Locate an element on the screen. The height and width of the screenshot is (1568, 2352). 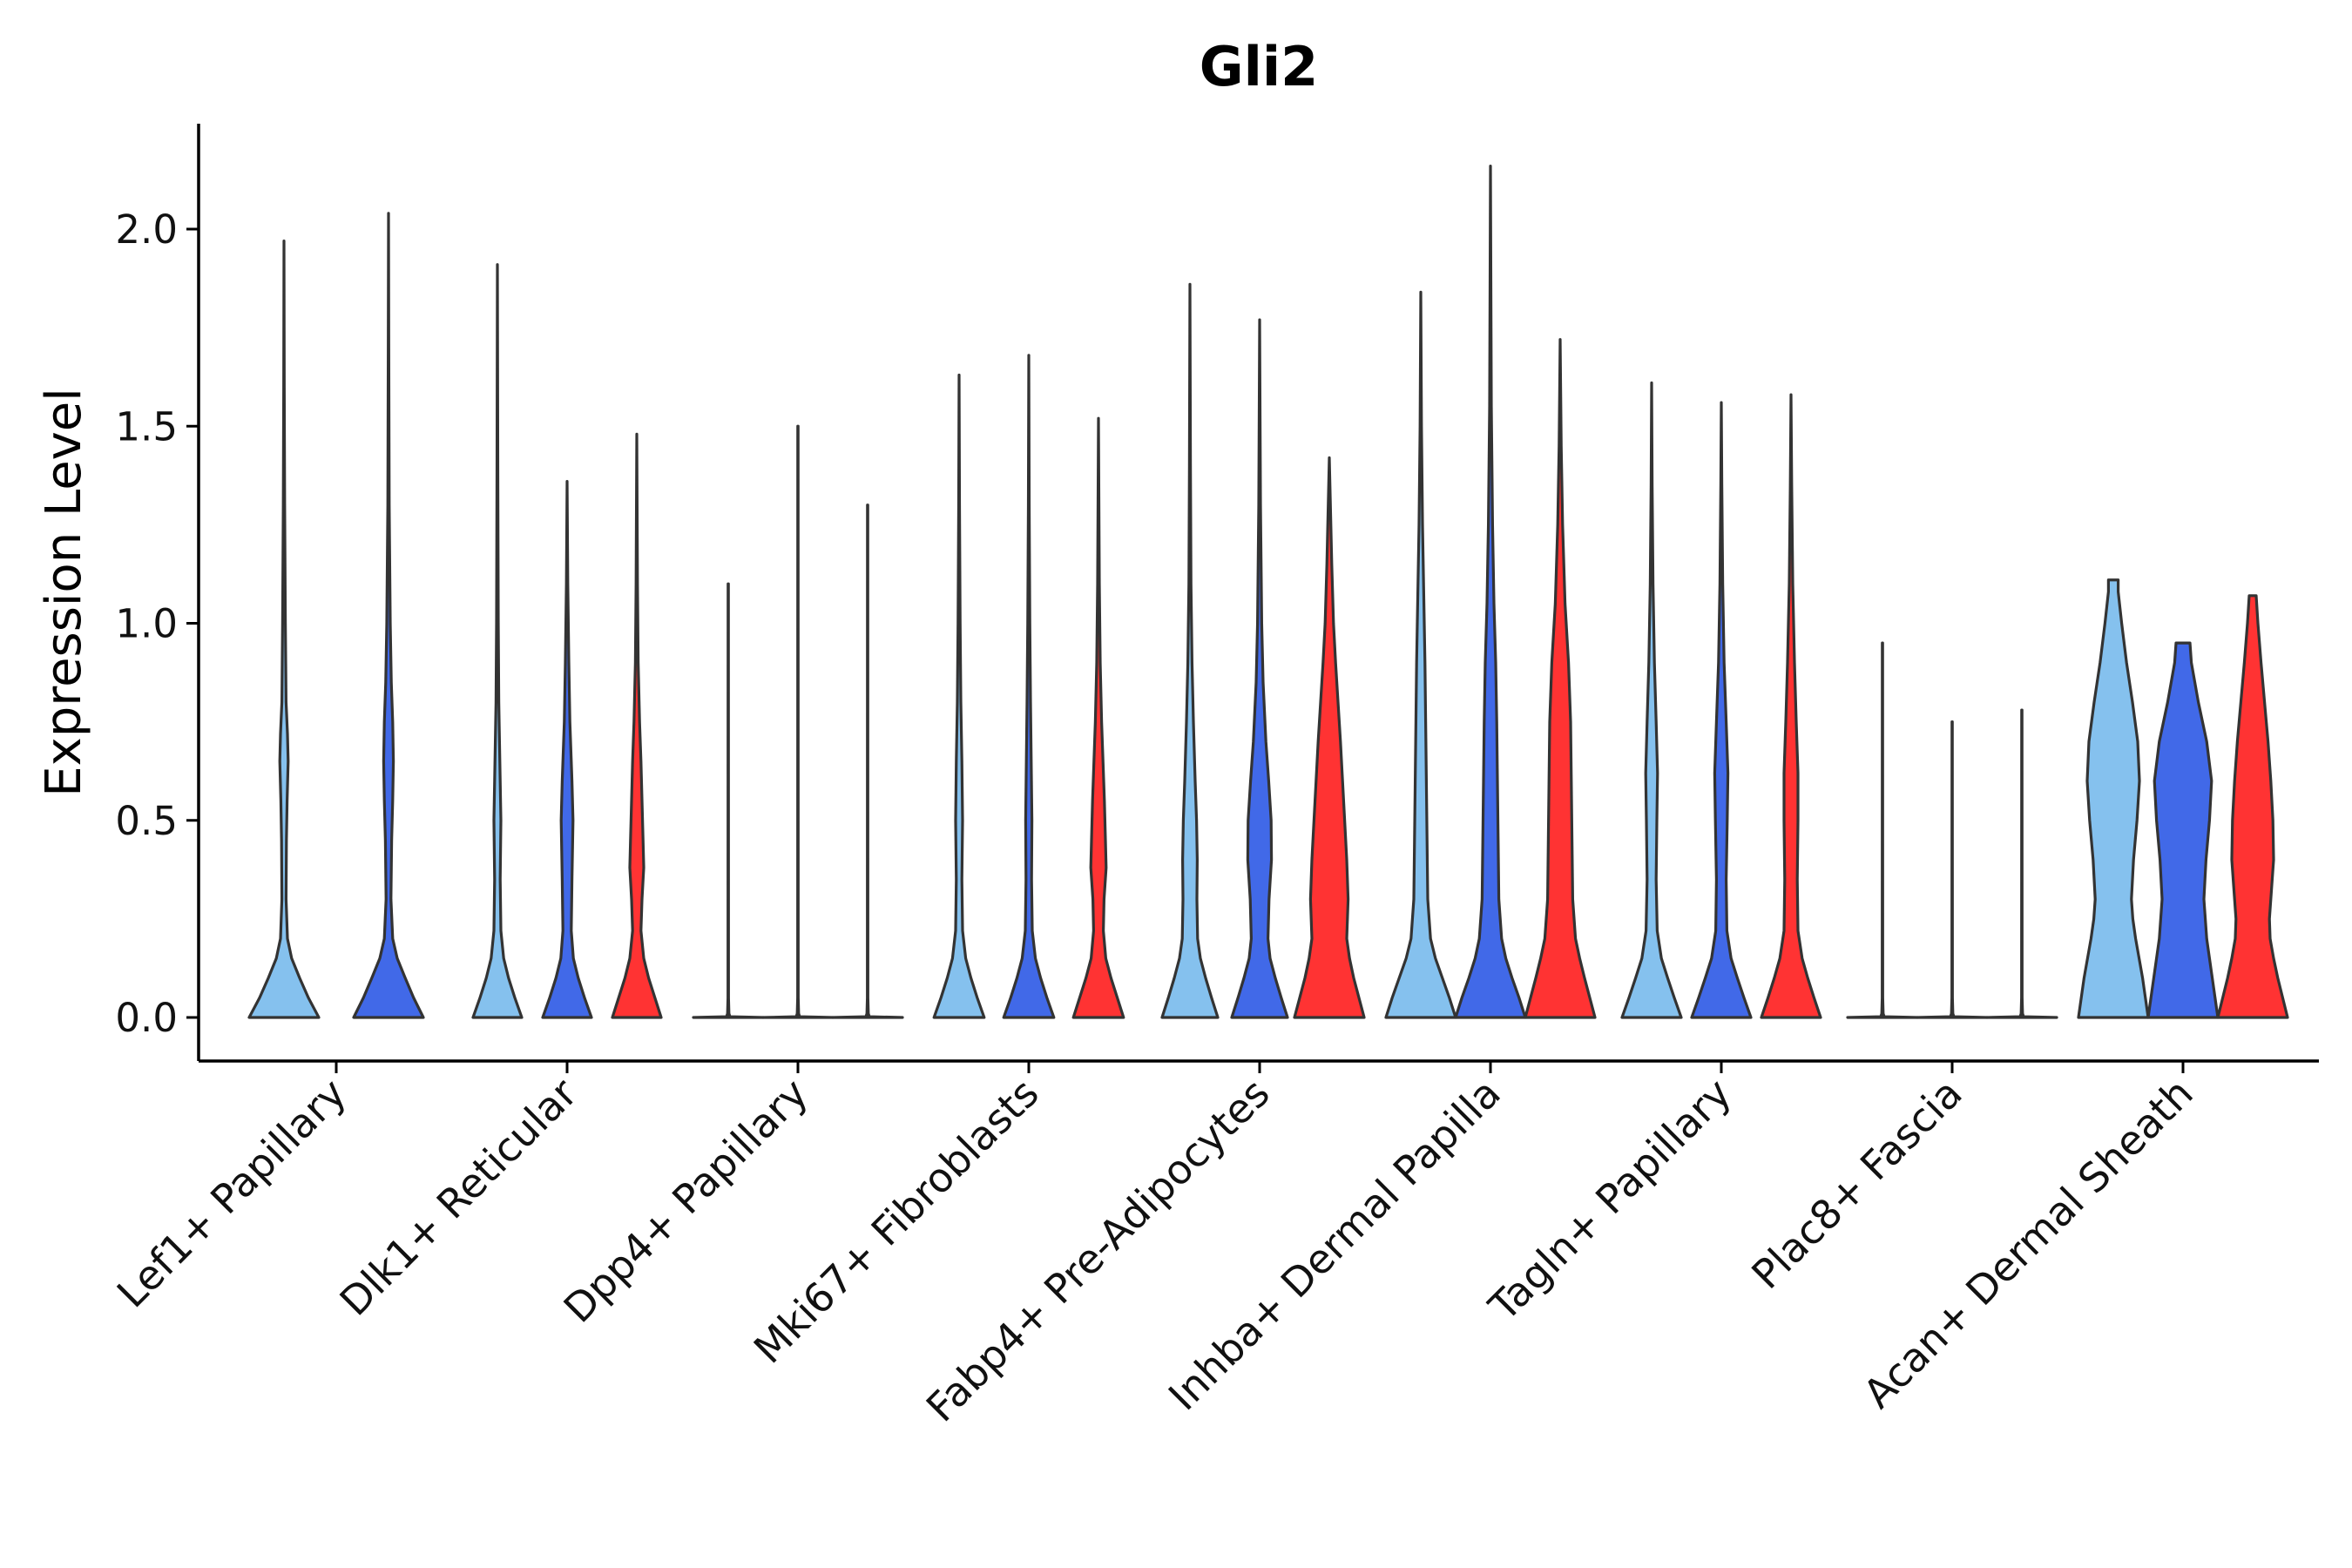
x-tick-label: Plac8+ Fascia is located at coordinates (1856, 1184).